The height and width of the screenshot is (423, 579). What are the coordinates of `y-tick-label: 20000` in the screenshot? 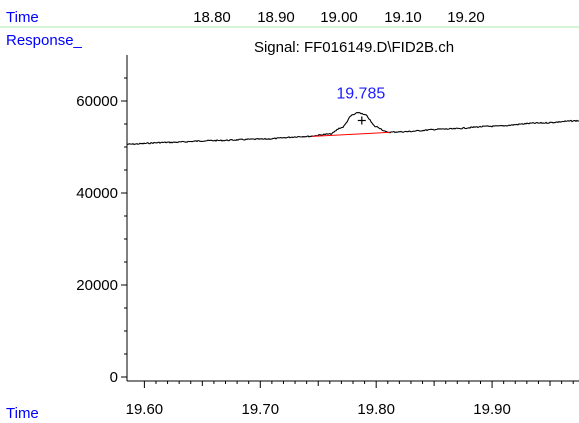 It's located at (97, 285).